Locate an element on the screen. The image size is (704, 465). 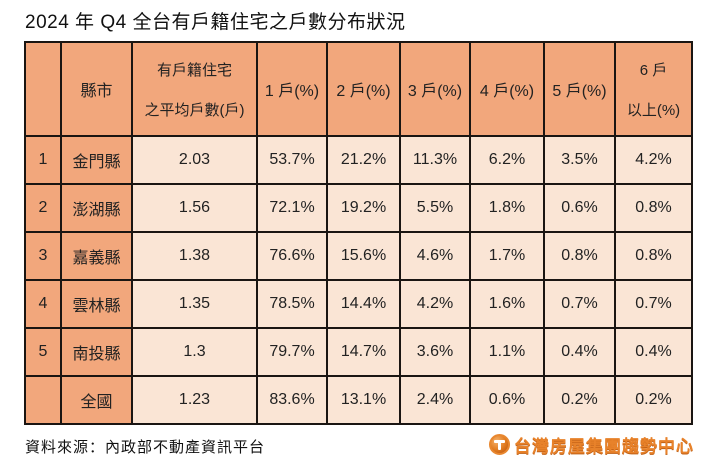
header-avg-line1: 有戶籍住宅 is located at coordinates (194, 70).